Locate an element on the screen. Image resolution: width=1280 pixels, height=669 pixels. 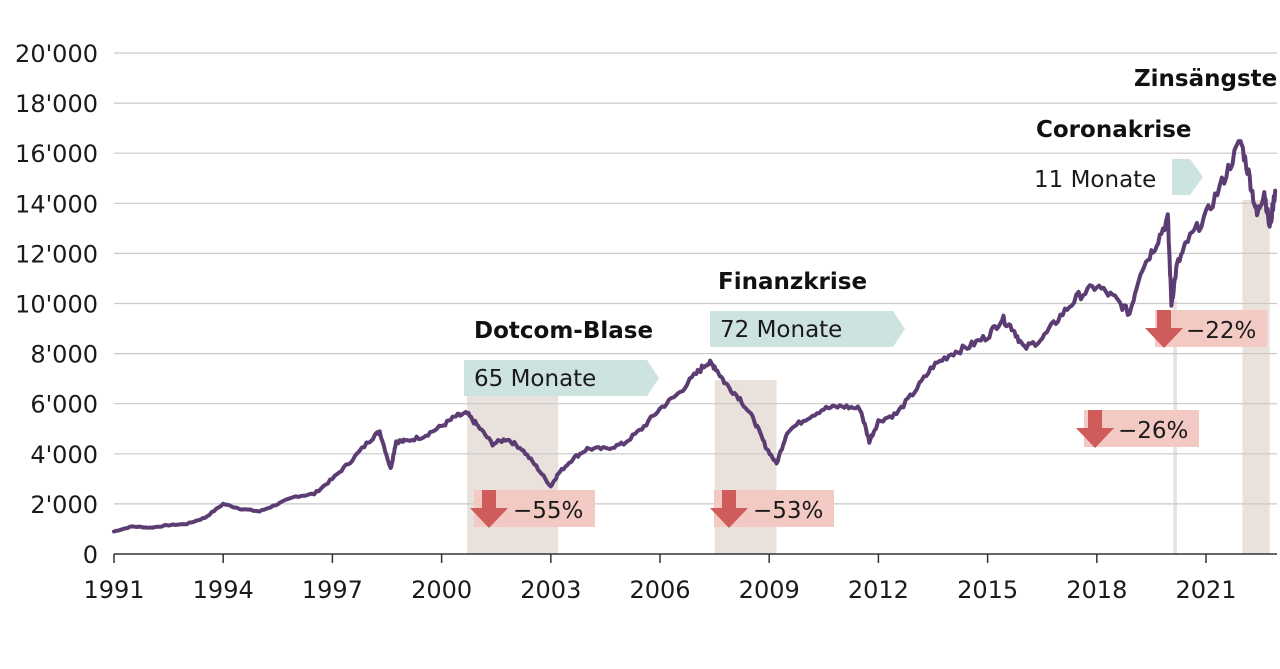
duration-label-coronakrise: 11 Monate is located at coordinates (1095, 180).